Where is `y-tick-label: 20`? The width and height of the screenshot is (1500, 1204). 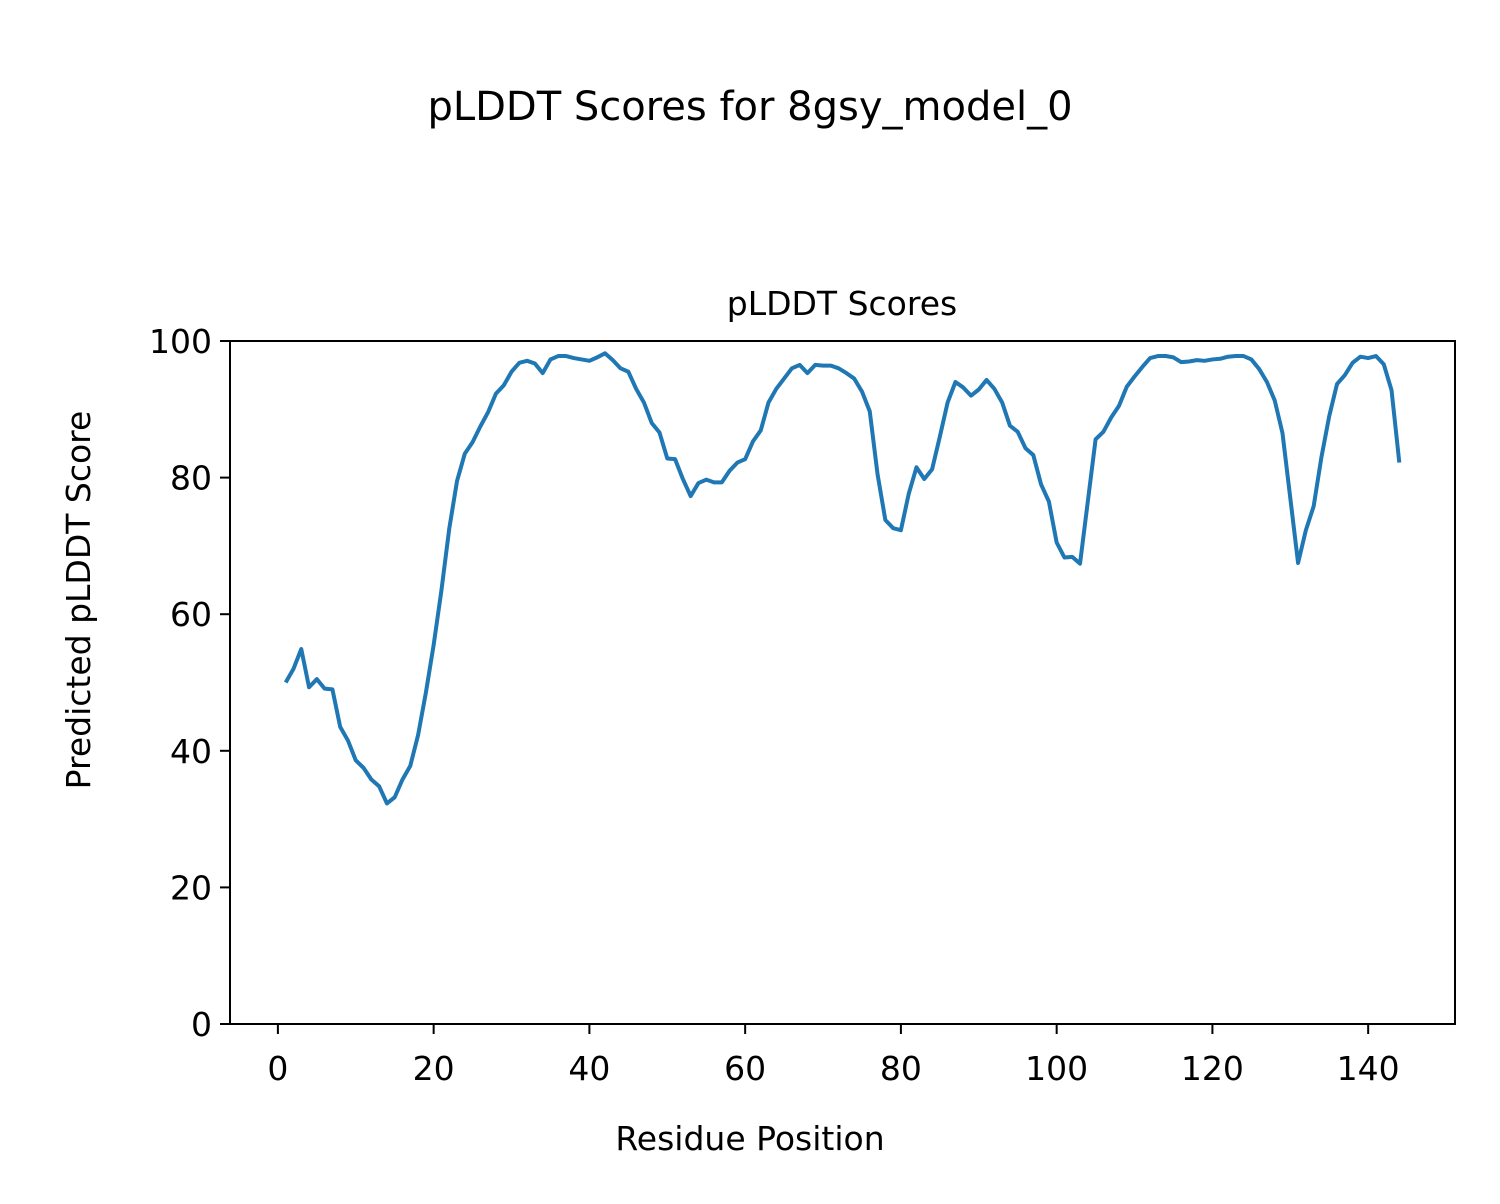
y-tick-label: 20 is located at coordinates (191, 887).